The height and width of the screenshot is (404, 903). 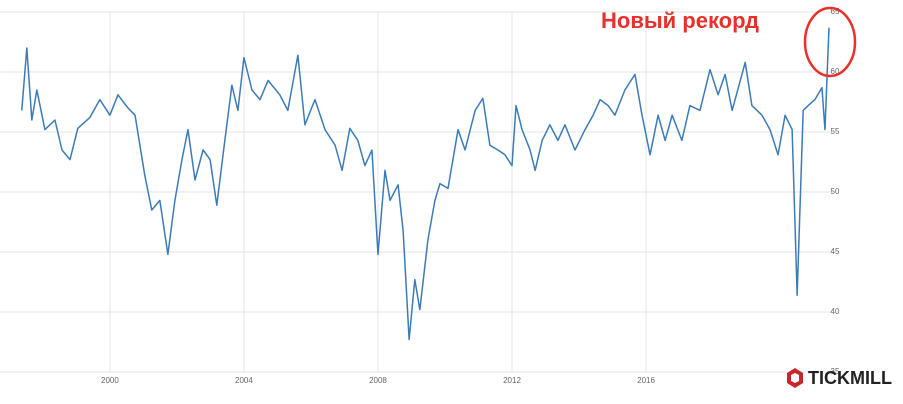 I want to click on y-tick-label: 55, so click(x=835, y=131).